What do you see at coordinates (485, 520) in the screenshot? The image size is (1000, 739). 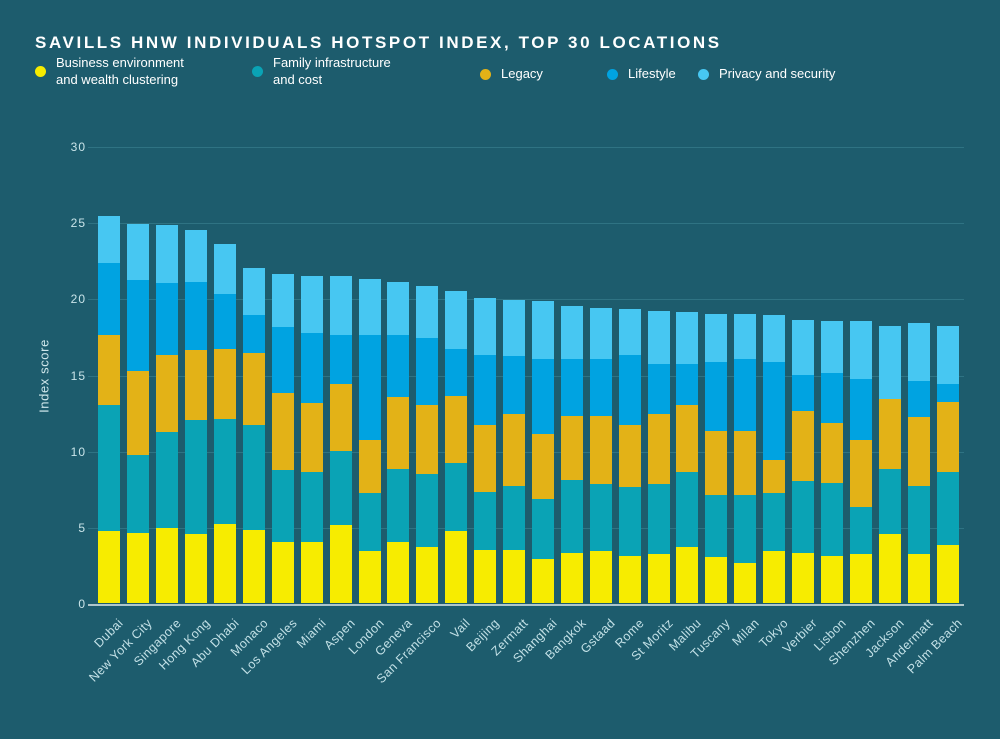 I see `segment-beijing-family-infrastructure-and-cost` at bounding box center [485, 520].